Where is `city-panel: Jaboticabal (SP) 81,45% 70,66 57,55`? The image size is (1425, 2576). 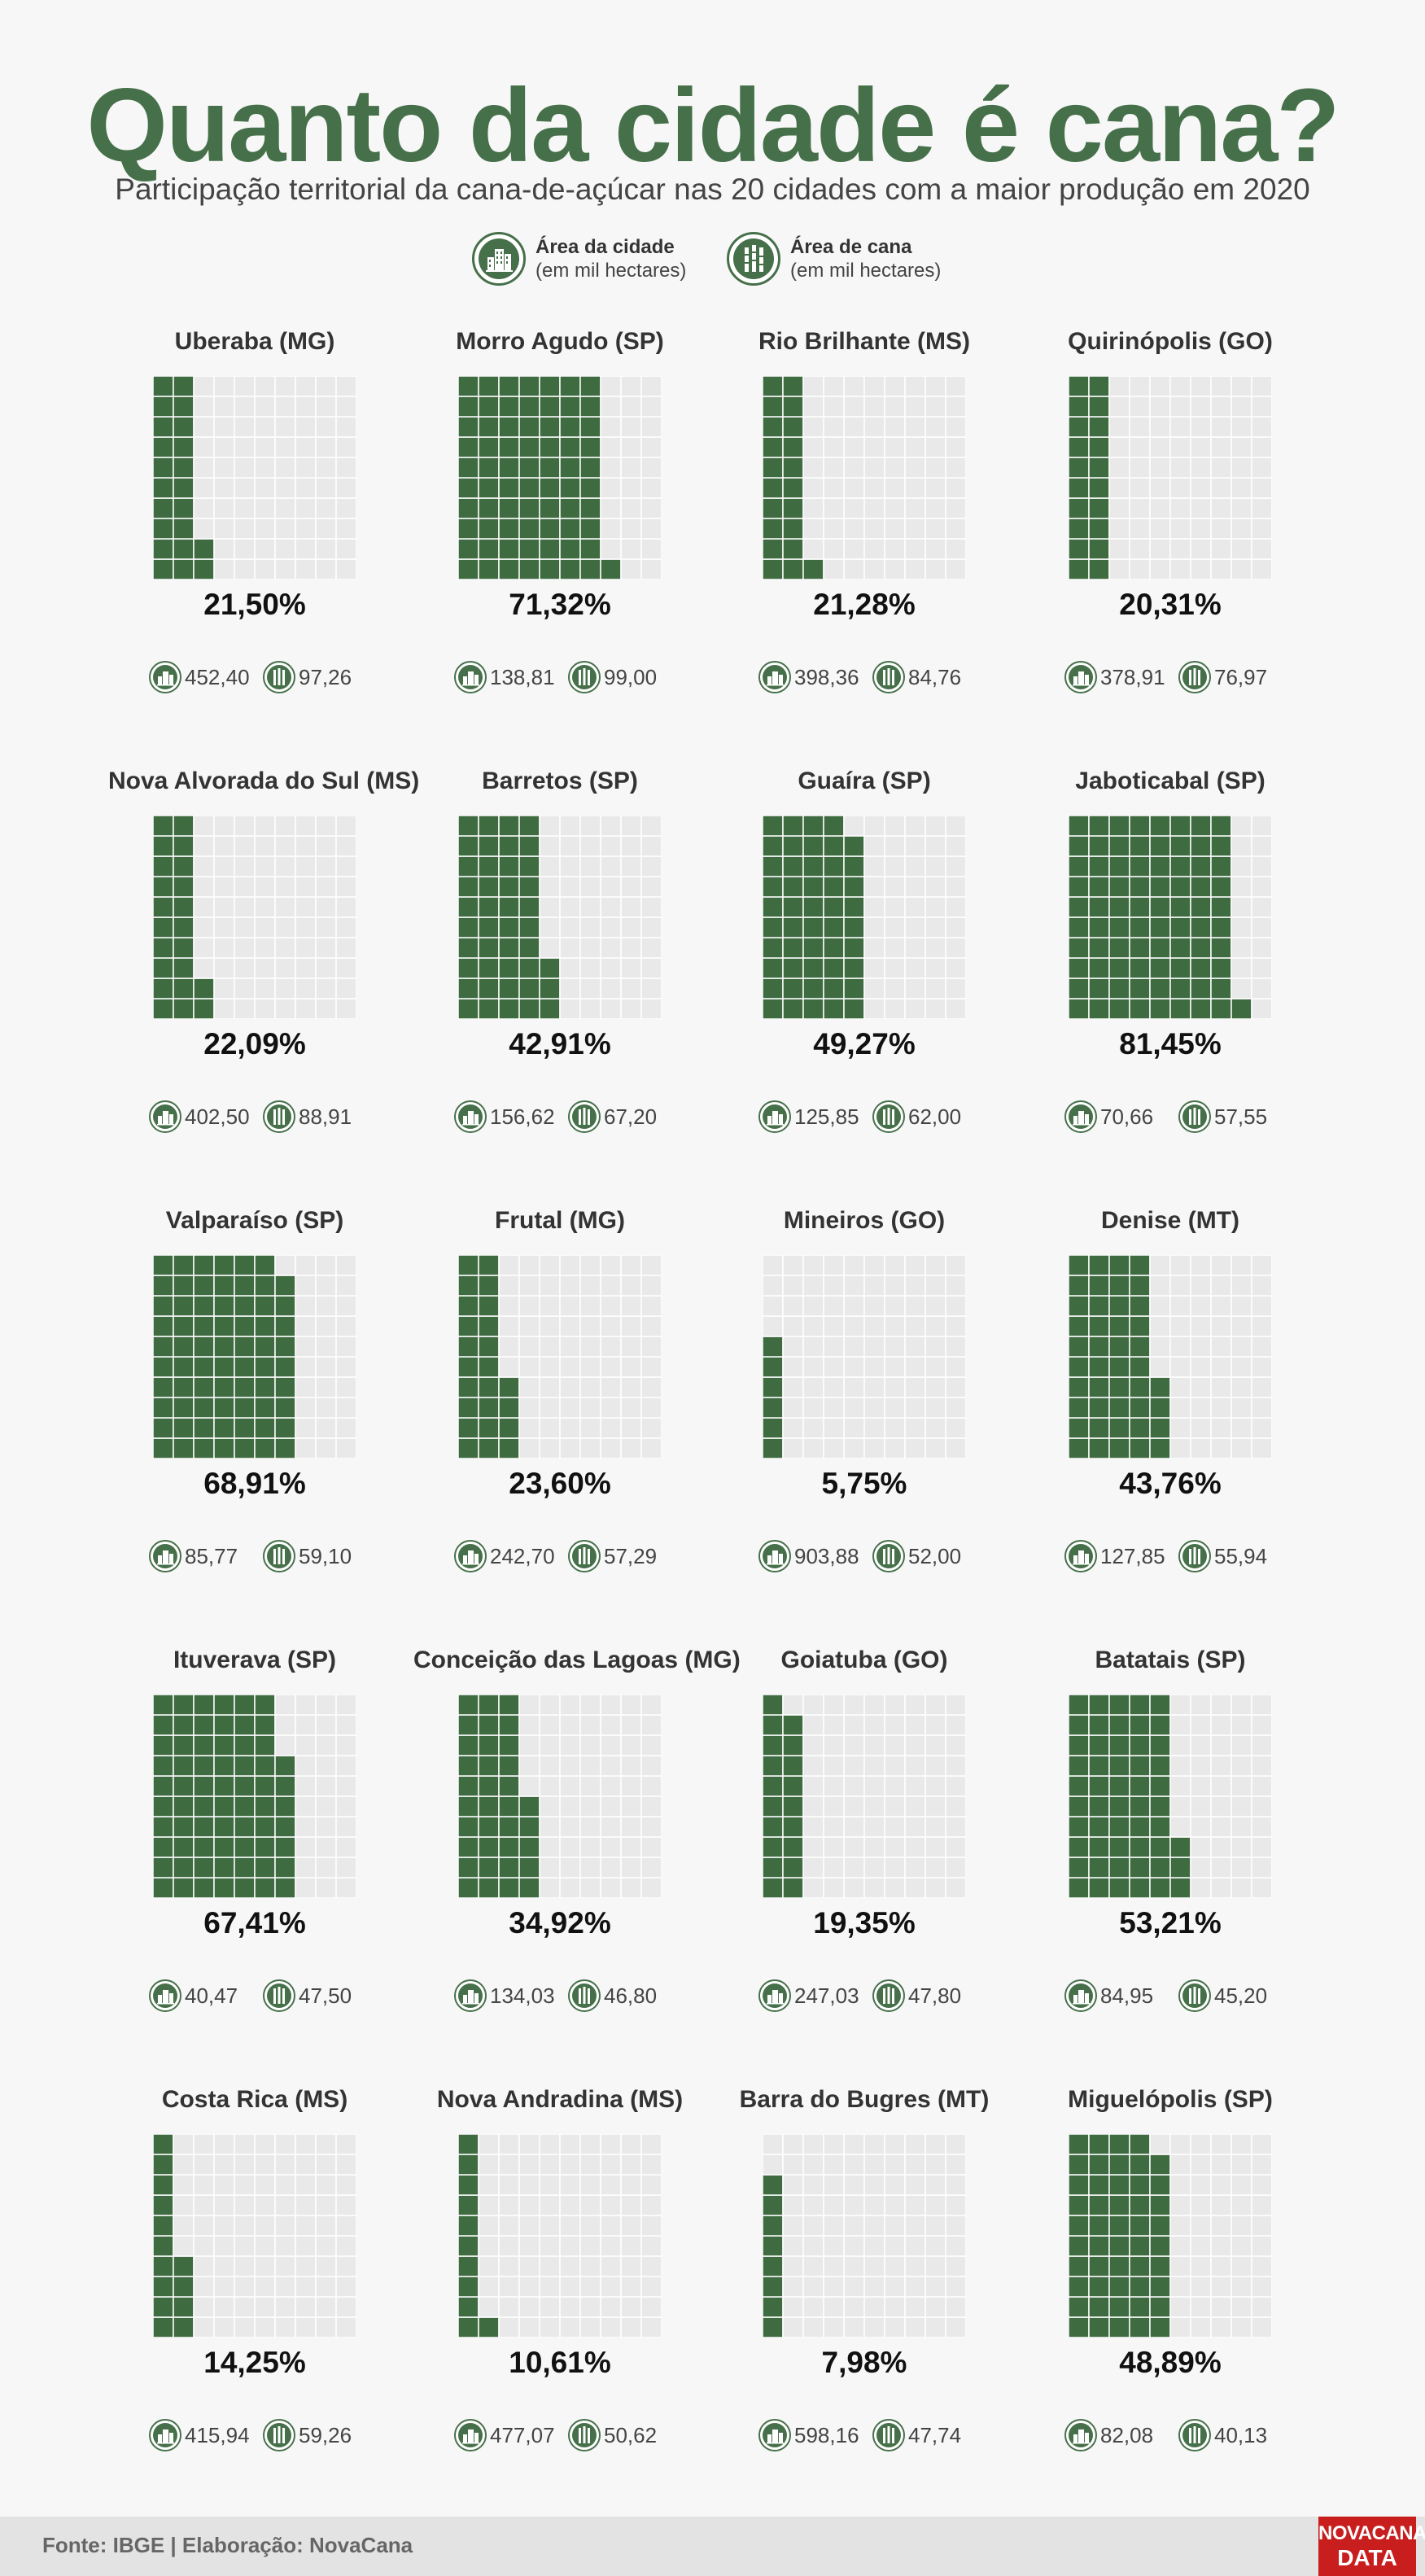
city-panel: Jaboticabal (SP) 81,45% 70,66 57,55 is located at coordinates (1170, 976).